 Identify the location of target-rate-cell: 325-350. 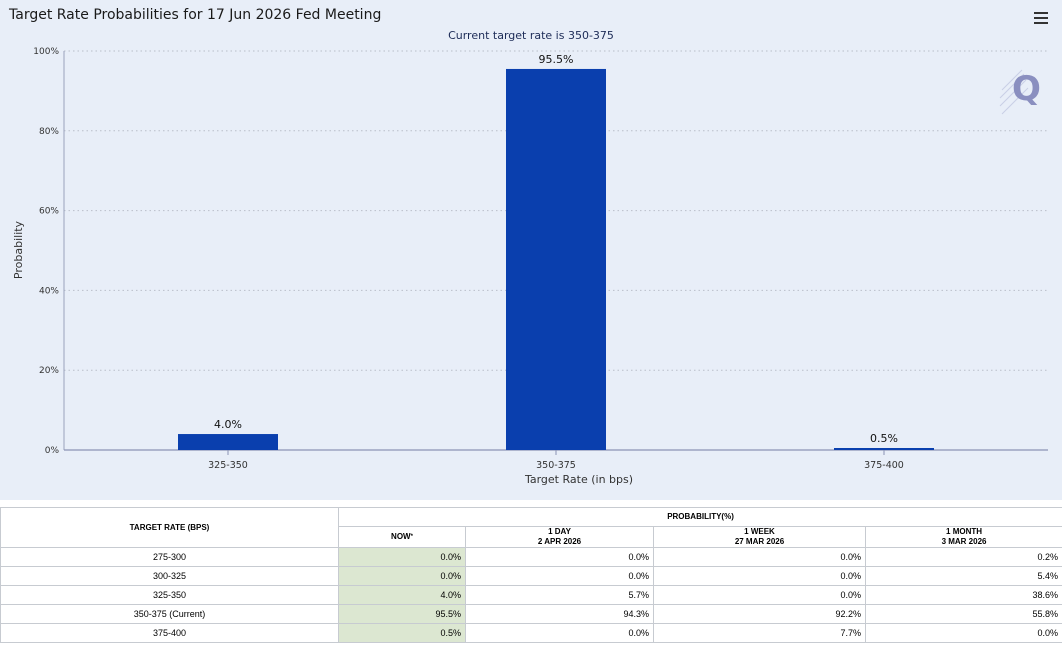
(169, 595).